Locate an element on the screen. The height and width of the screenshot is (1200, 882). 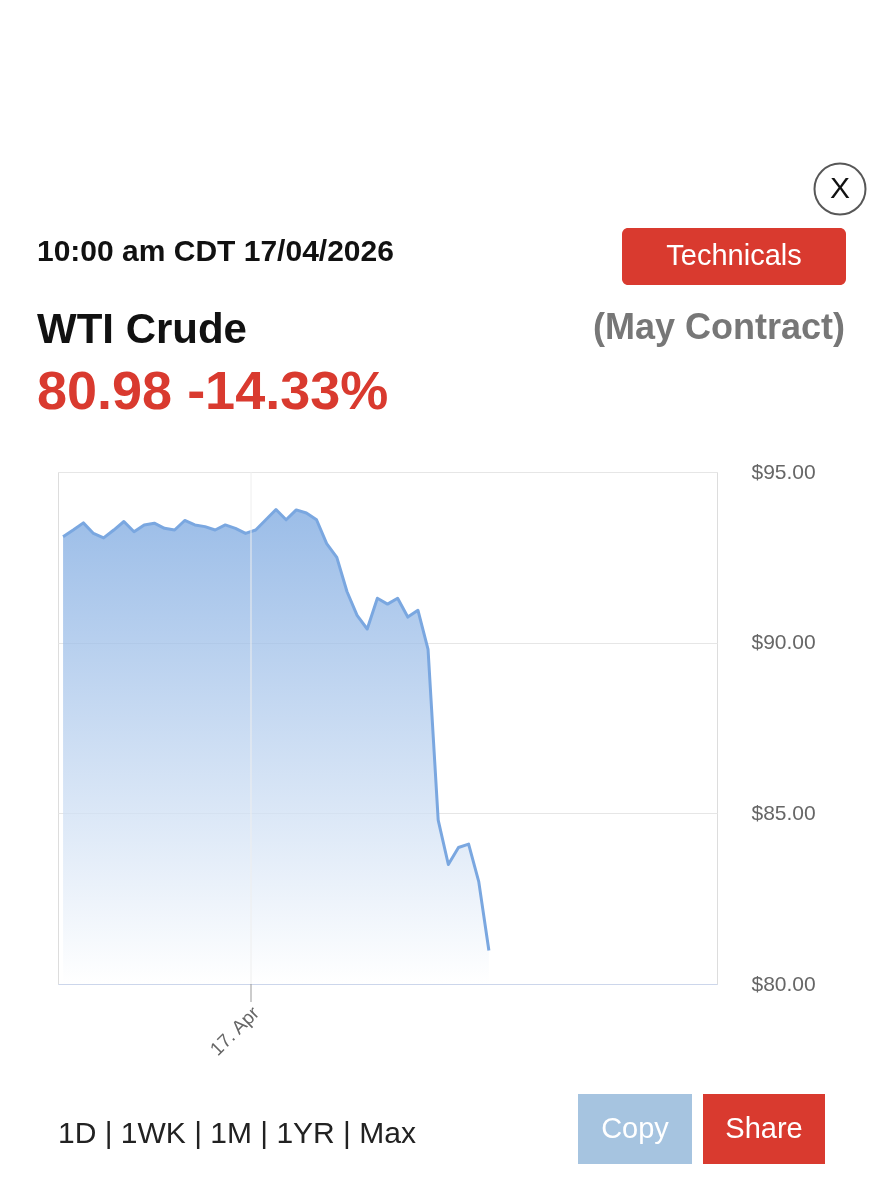
y-tick-label: $85.00 is located at coordinates (783, 812).